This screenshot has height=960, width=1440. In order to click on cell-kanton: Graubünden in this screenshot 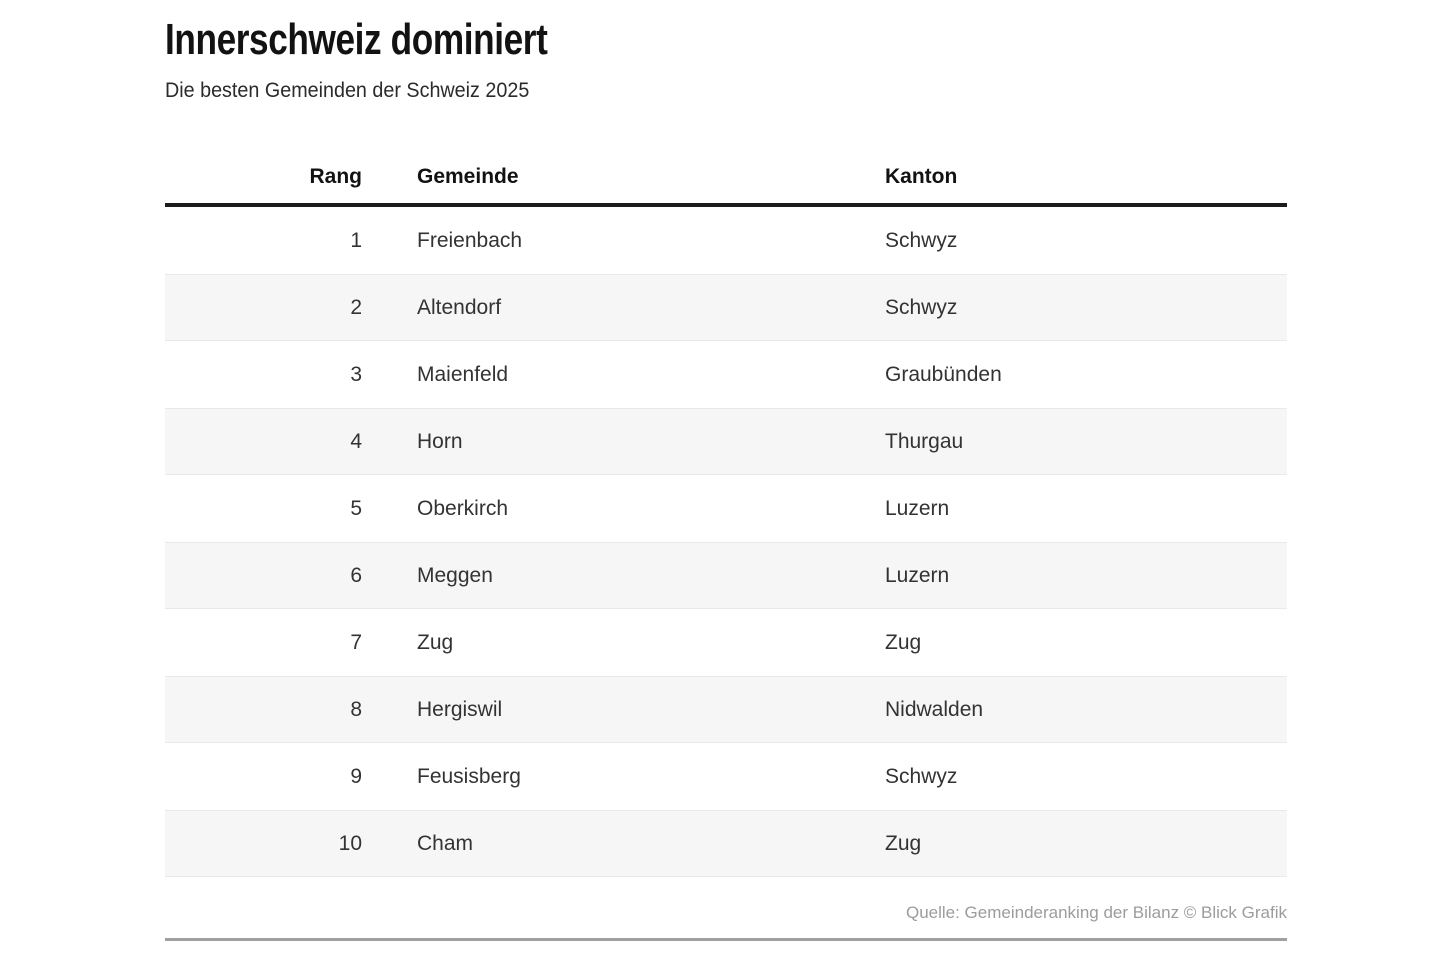, I will do `click(943, 374)`.